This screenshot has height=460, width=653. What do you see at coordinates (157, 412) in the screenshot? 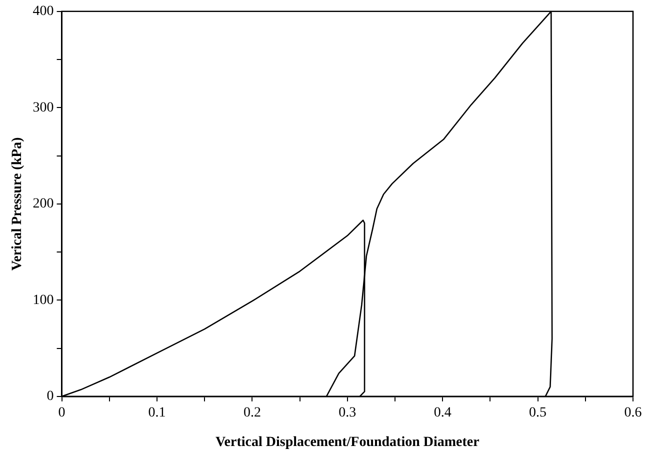
I see `x-tick-label: 0.1` at bounding box center [157, 412].